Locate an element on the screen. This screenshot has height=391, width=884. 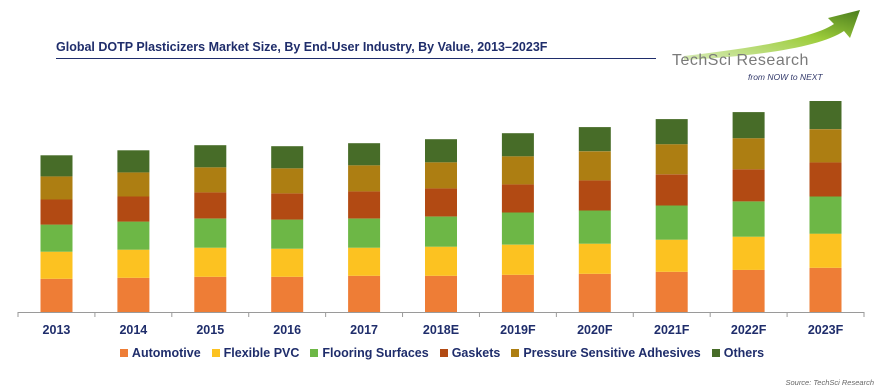
x-tick-label: 2014 is located at coordinates (133, 330).